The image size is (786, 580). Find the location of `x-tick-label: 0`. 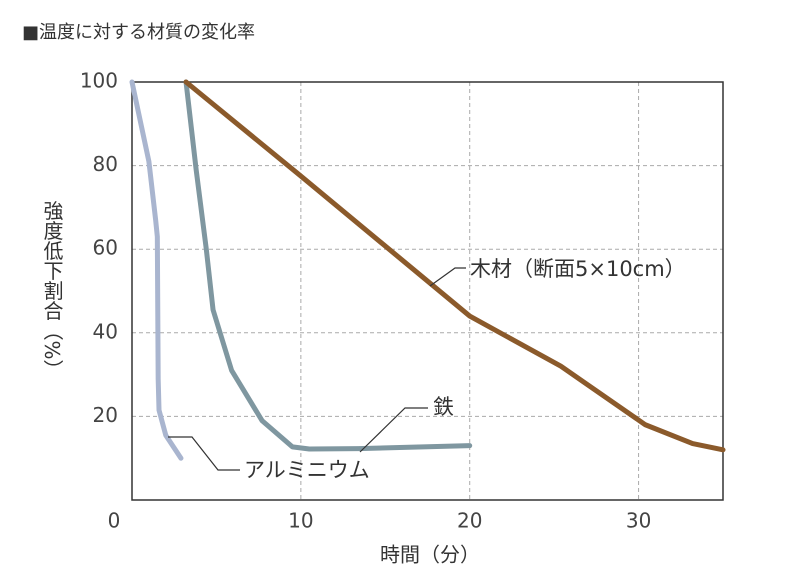

x-tick-label: 0 is located at coordinates (114, 521).